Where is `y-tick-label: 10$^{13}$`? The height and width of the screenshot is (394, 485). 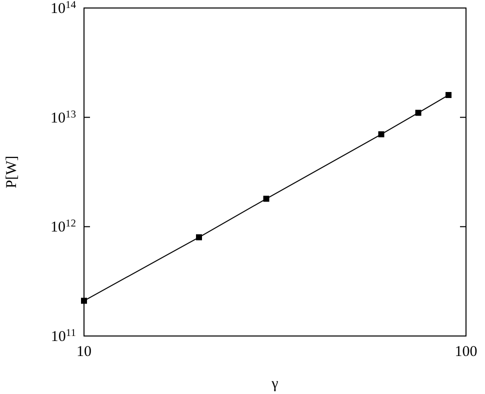 y-tick-label: 10$^{13}$ is located at coordinates (63, 117).